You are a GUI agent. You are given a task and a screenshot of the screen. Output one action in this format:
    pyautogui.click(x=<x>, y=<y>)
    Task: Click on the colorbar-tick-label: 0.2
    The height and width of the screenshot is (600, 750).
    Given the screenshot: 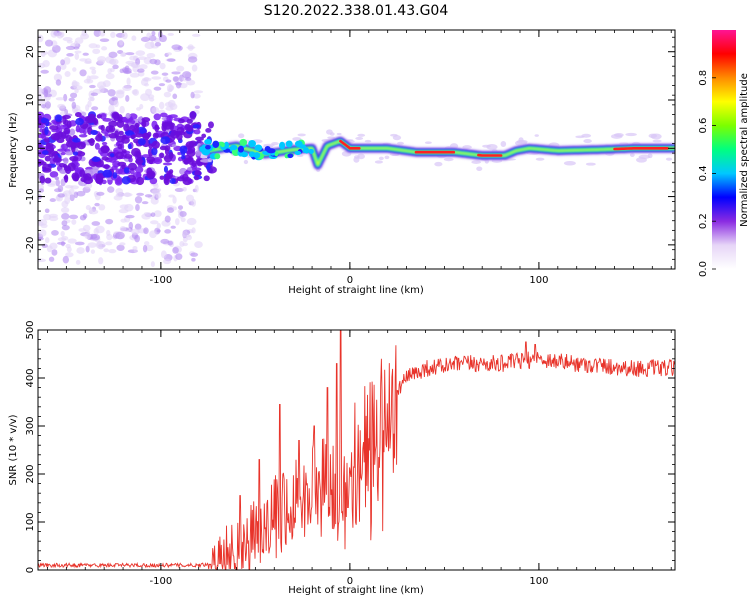 What is the action you would take?
    pyautogui.click(x=703, y=221)
    